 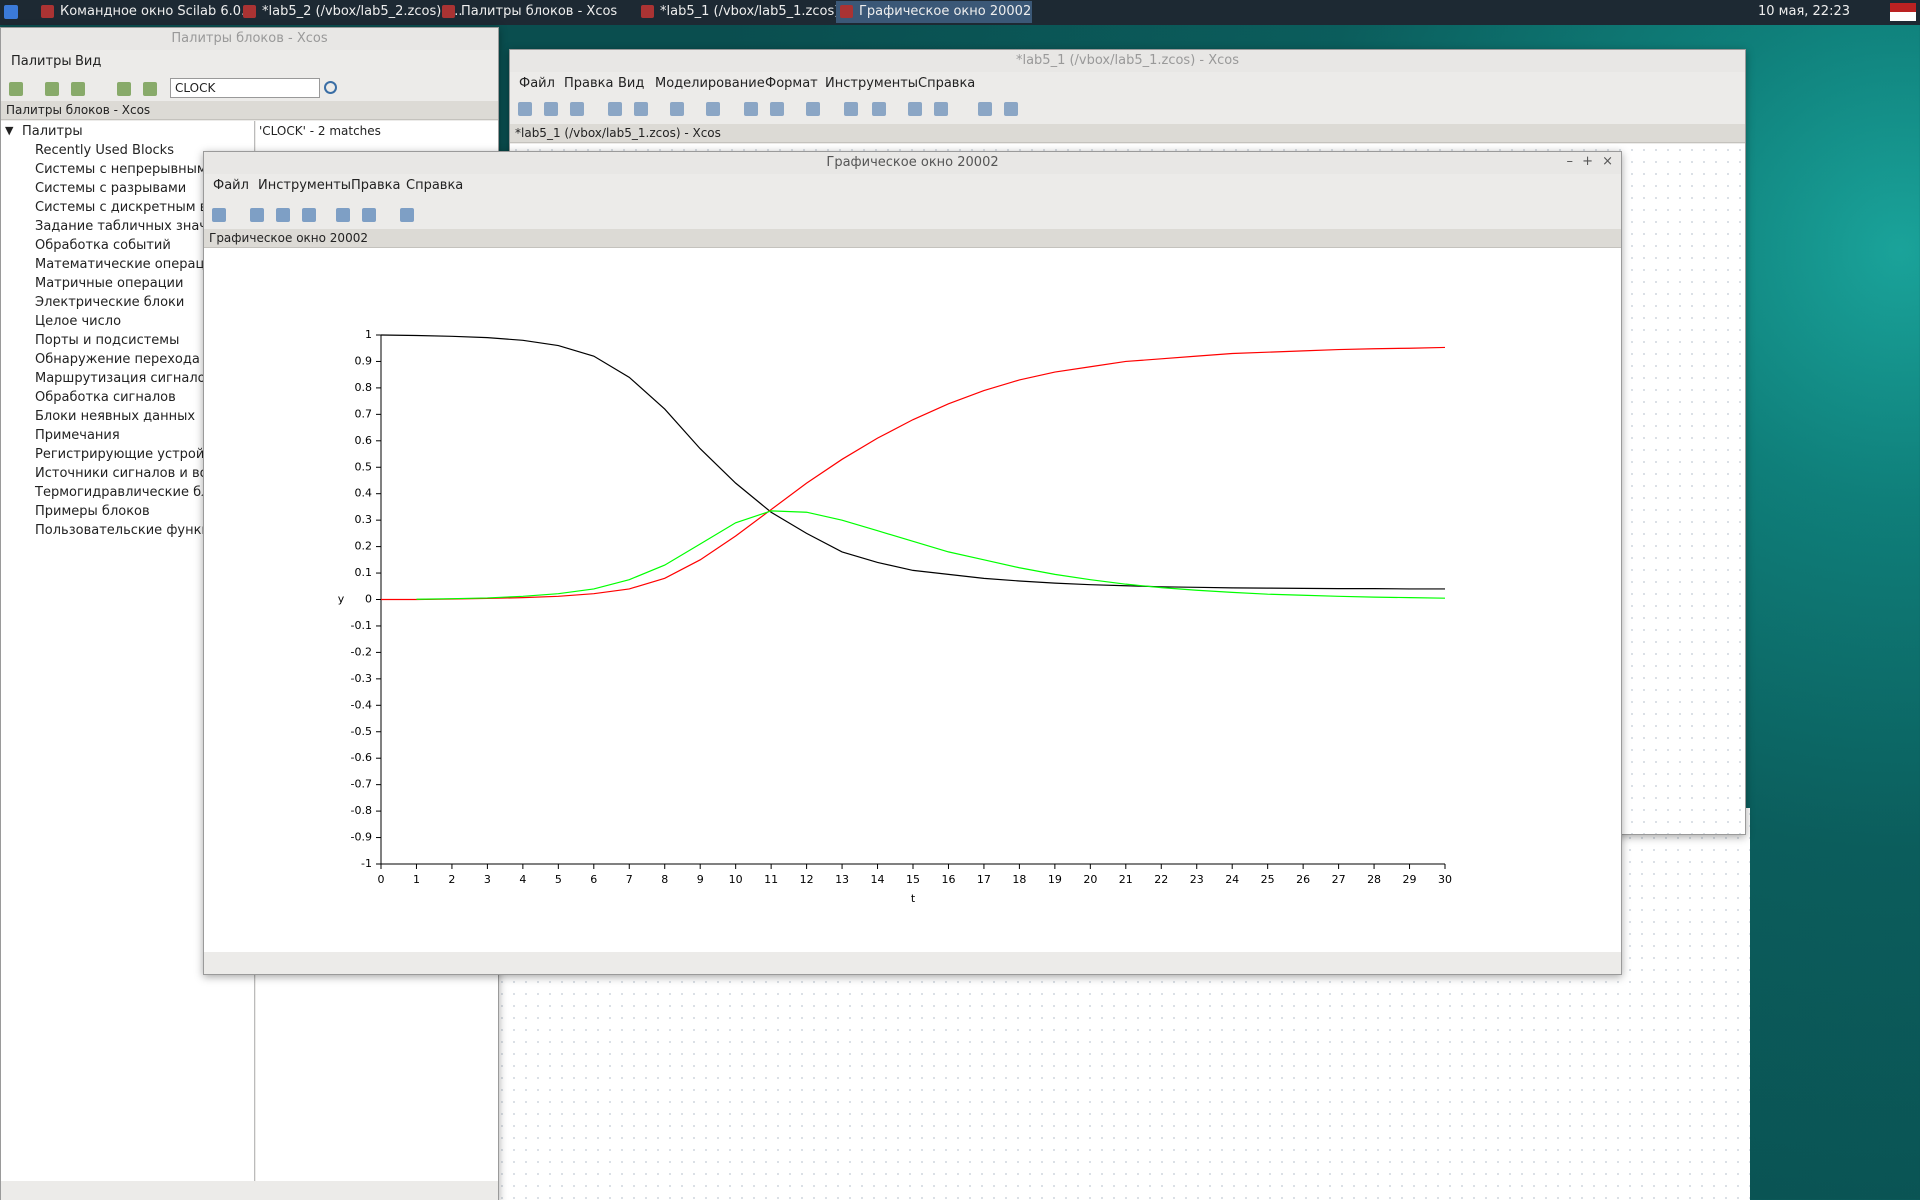 I want to click on tree-item: Recently Used Blocks, so click(x=104, y=150).